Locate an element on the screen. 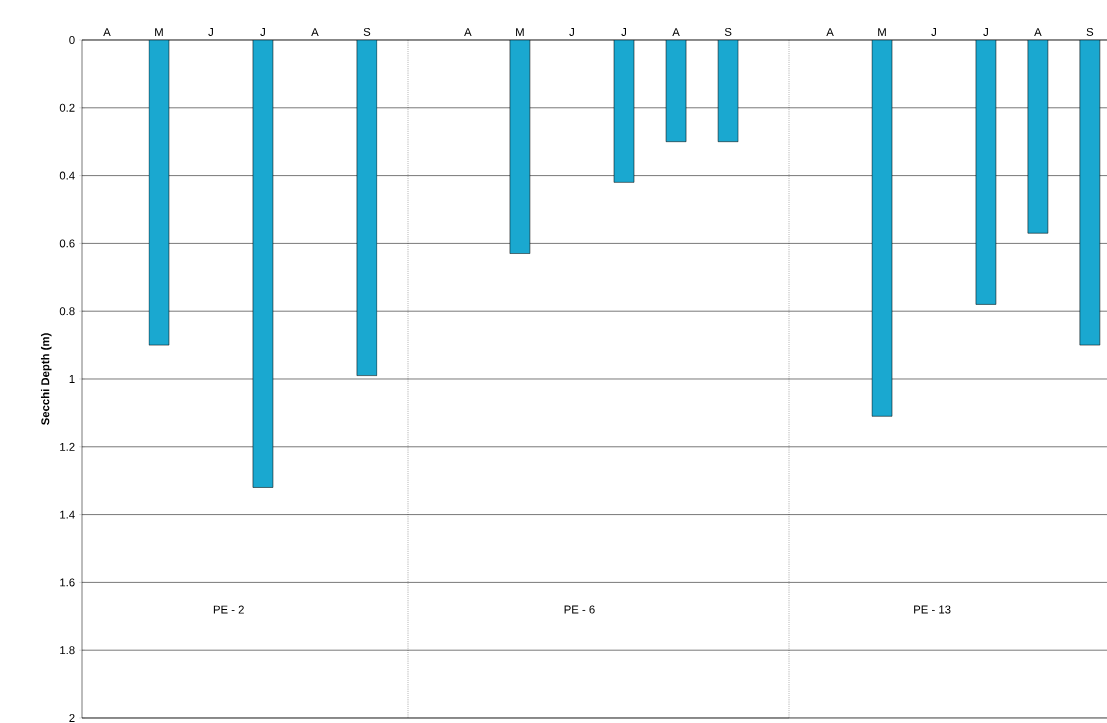 The height and width of the screenshot is (723, 1107). y-tick-label: 2 is located at coordinates (72, 718).